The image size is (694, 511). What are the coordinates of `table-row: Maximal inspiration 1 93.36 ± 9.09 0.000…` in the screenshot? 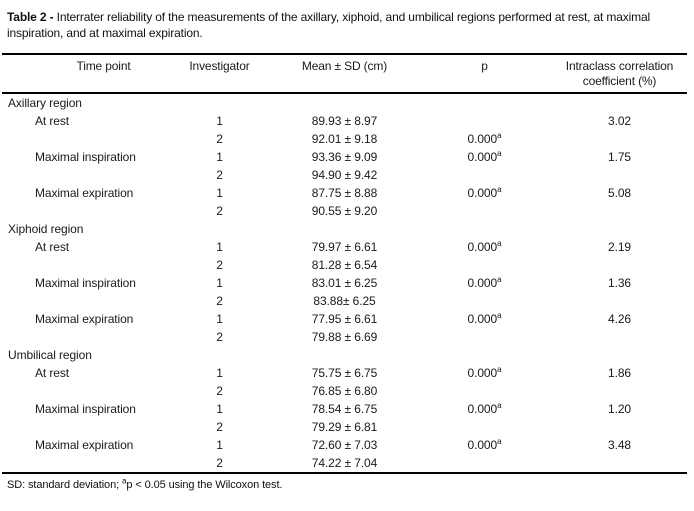 It's located at (344, 157).